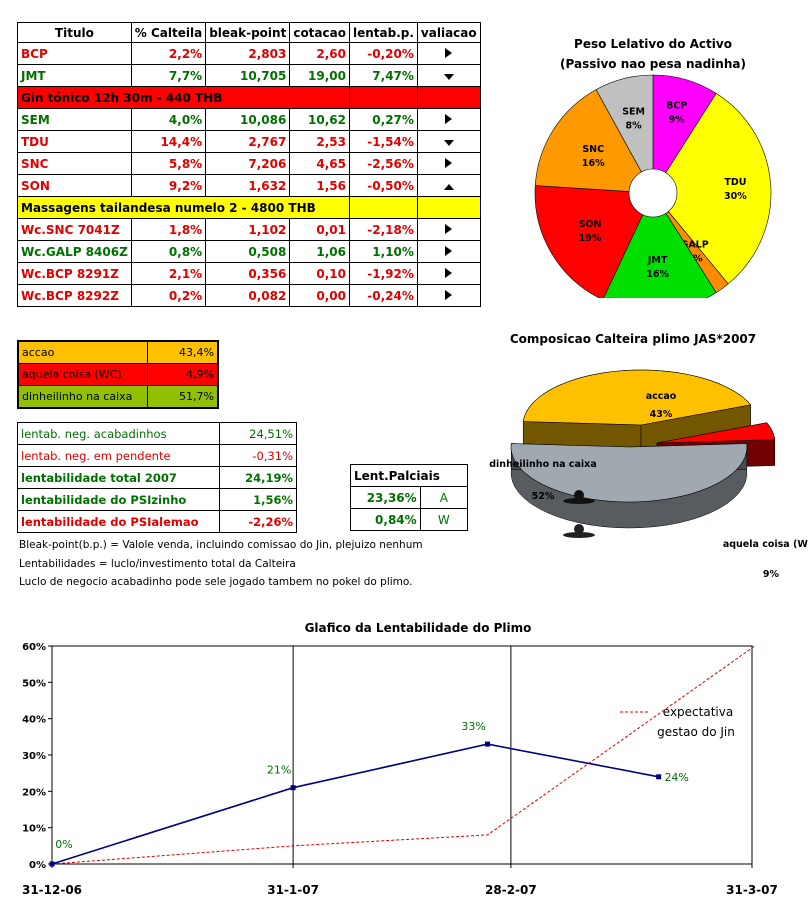 The width and height of the screenshot is (808, 900). Describe the element at coordinates (385, 519) in the screenshot. I see `partial-return-value: 0,84%` at that location.